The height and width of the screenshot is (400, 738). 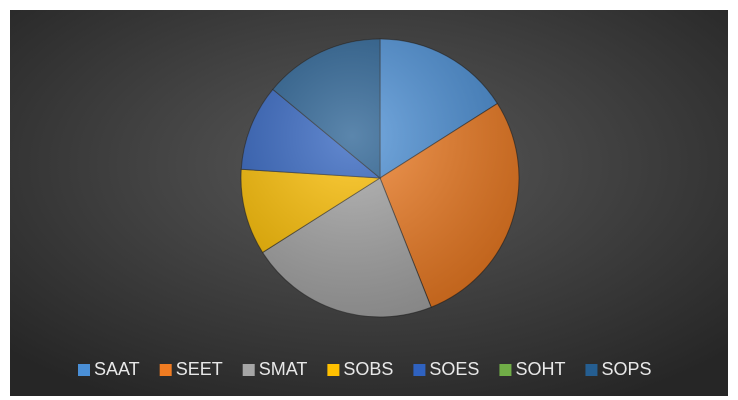 What do you see at coordinates (368, 369) in the screenshot?
I see `legend-label: SOBS` at bounding box center [368, 369].